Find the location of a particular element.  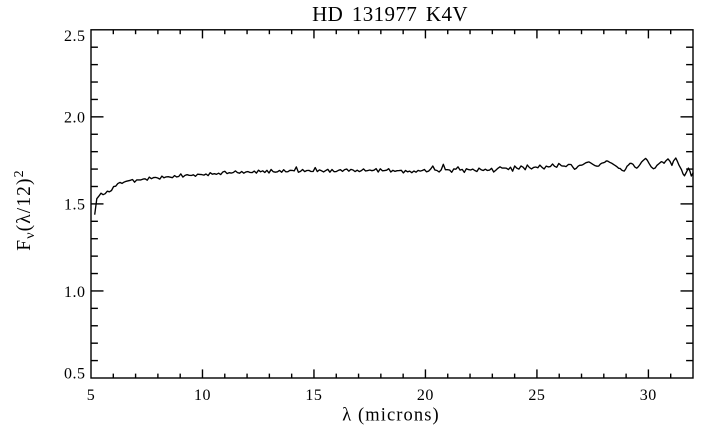

svg-text: 2.5 is located at coordinates (75, 36).